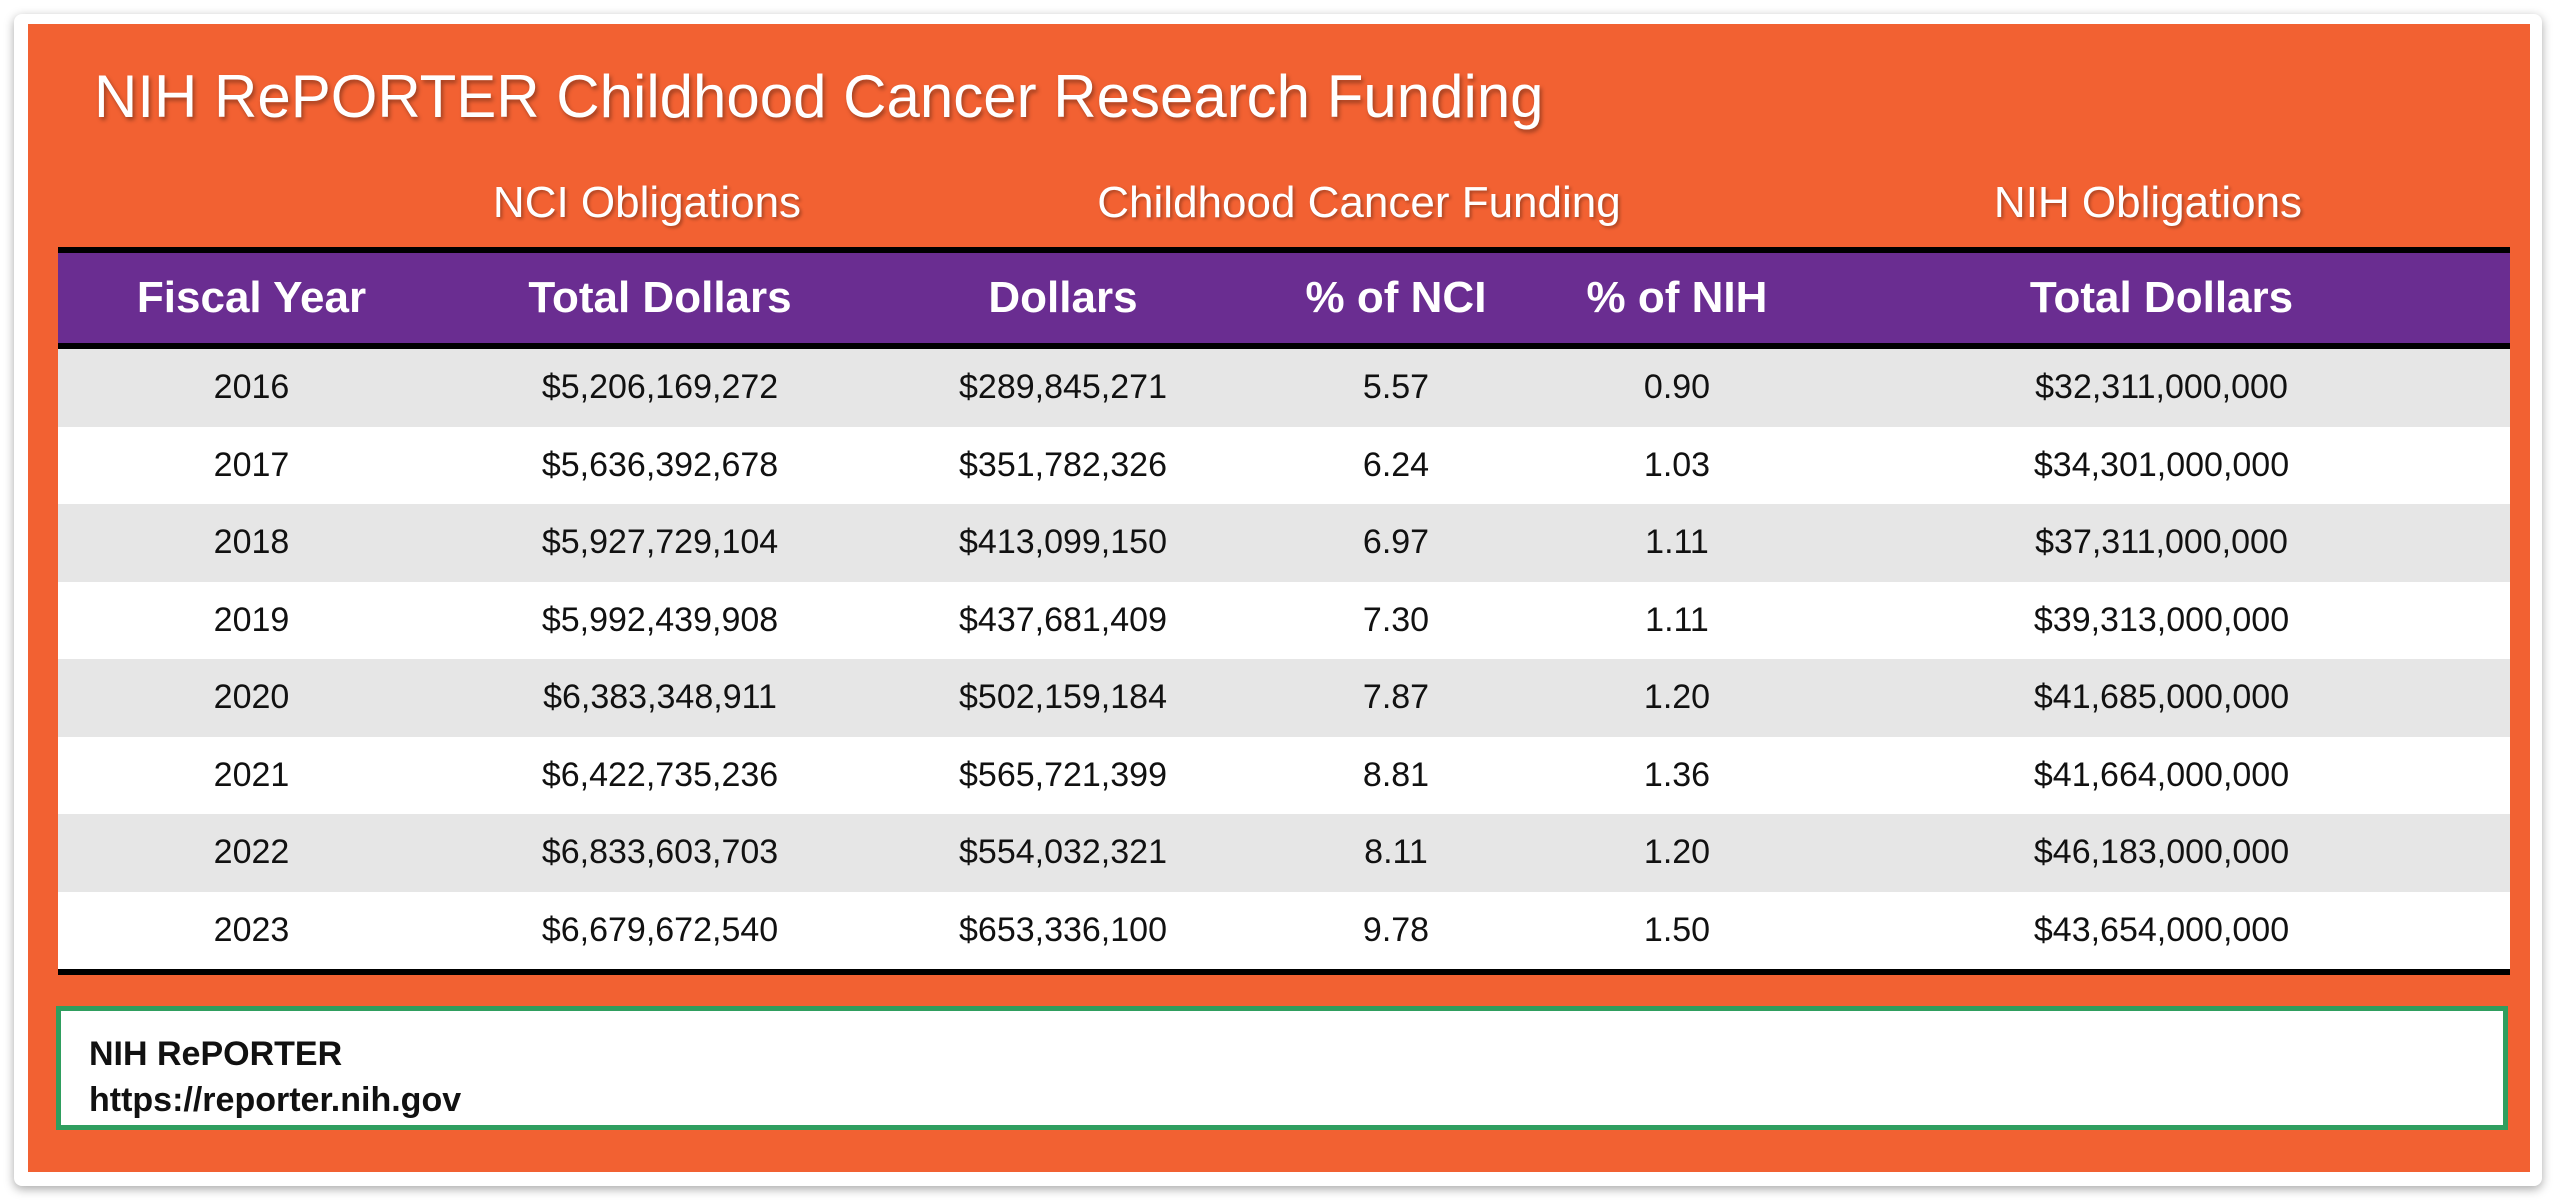  I want to click on table-cell: 2018, so click(251, 542).